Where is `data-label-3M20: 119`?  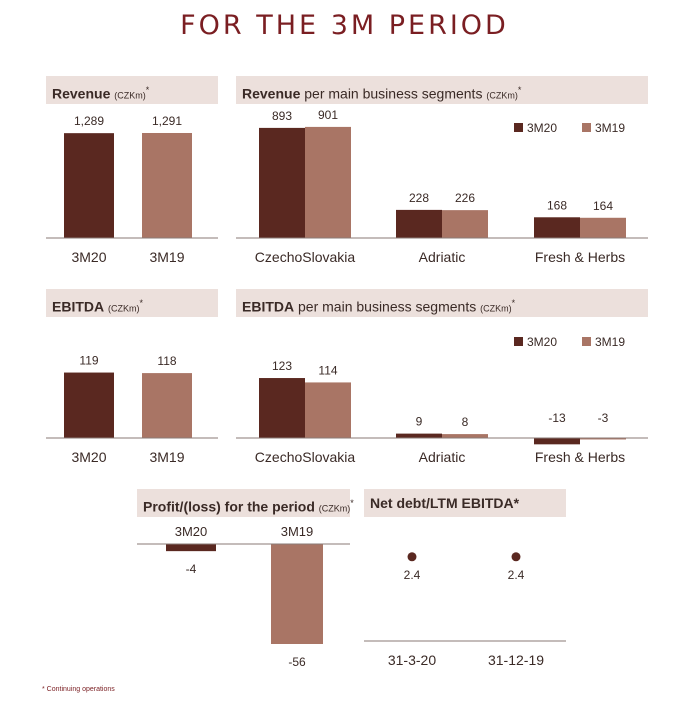
data-label-3M20: 119 is located at coordinates (88, 361).